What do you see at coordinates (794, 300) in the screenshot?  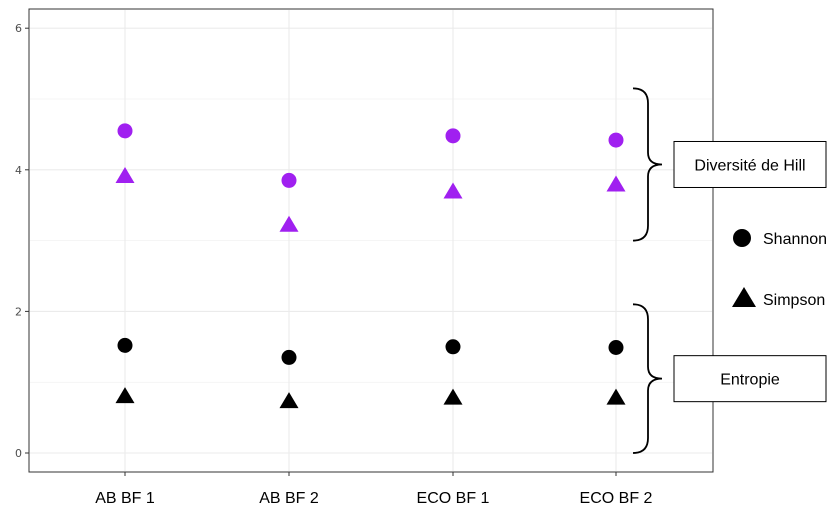 I see `legend-label: Simpson` at bounding box center [794, 300].